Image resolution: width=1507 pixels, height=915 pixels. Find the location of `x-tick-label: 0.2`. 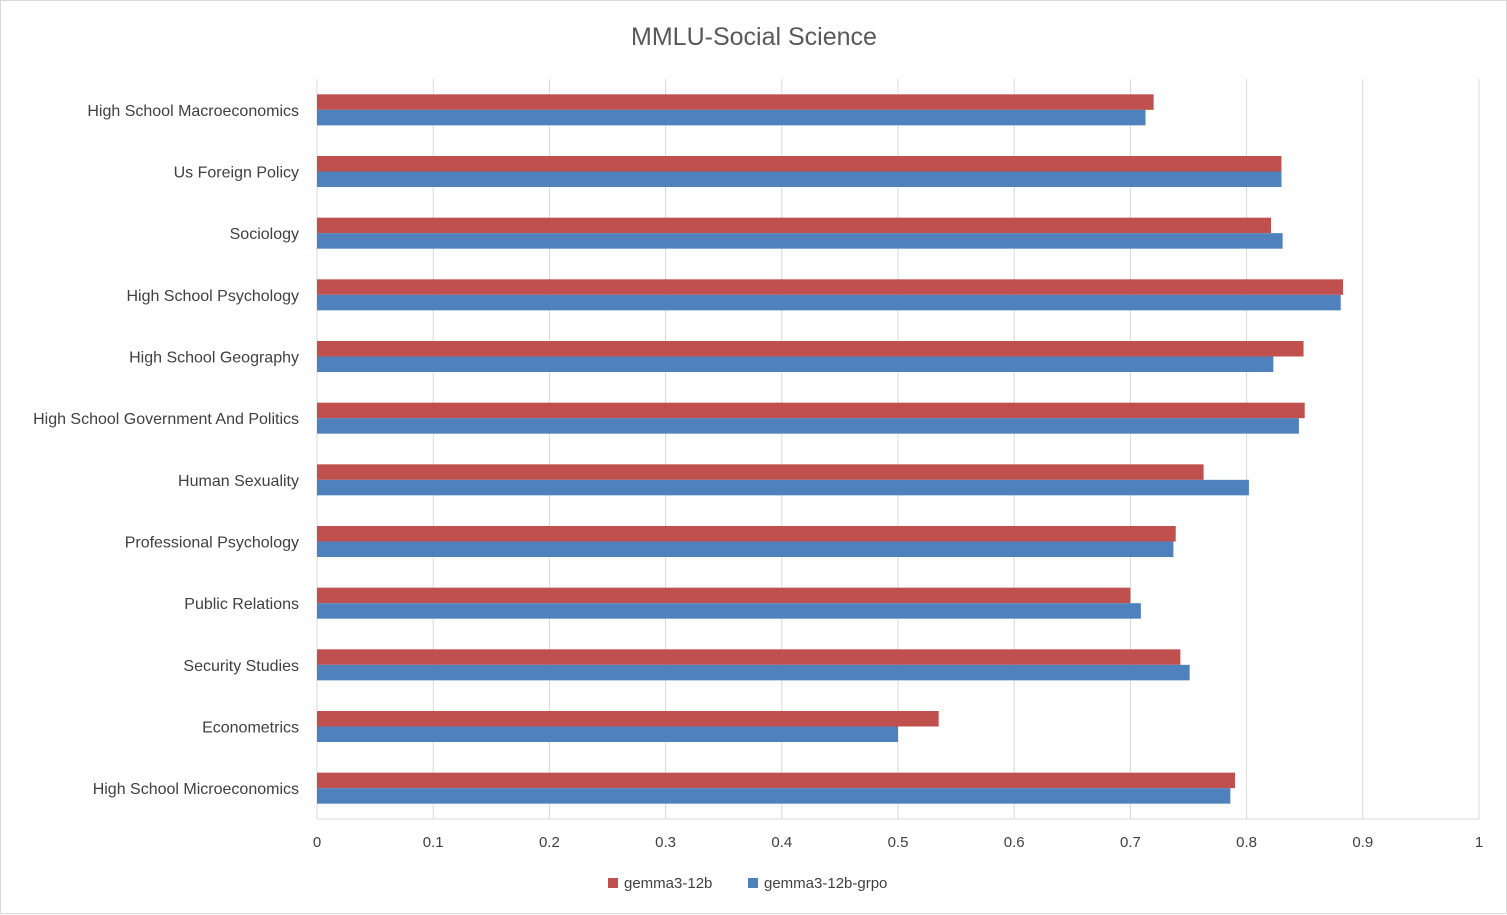

x-tick-label: 0.2 is located at coordinates (549, 842).